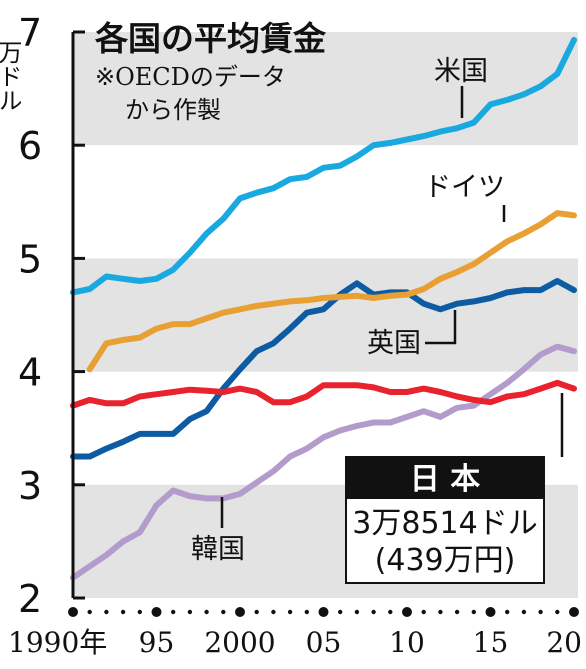 The image size is (586, 669). What do you see at coordinates (157, 642) in the screenshot?
I see `x-tick-label-95: 95` at bounding box center [157, 642].